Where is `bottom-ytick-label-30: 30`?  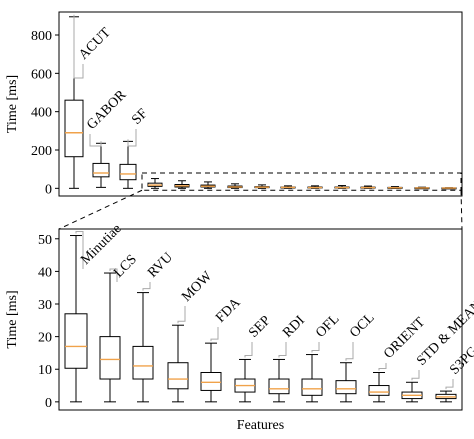
bottom-ytick-label-30: 30 is located at coordinates (45, 305).